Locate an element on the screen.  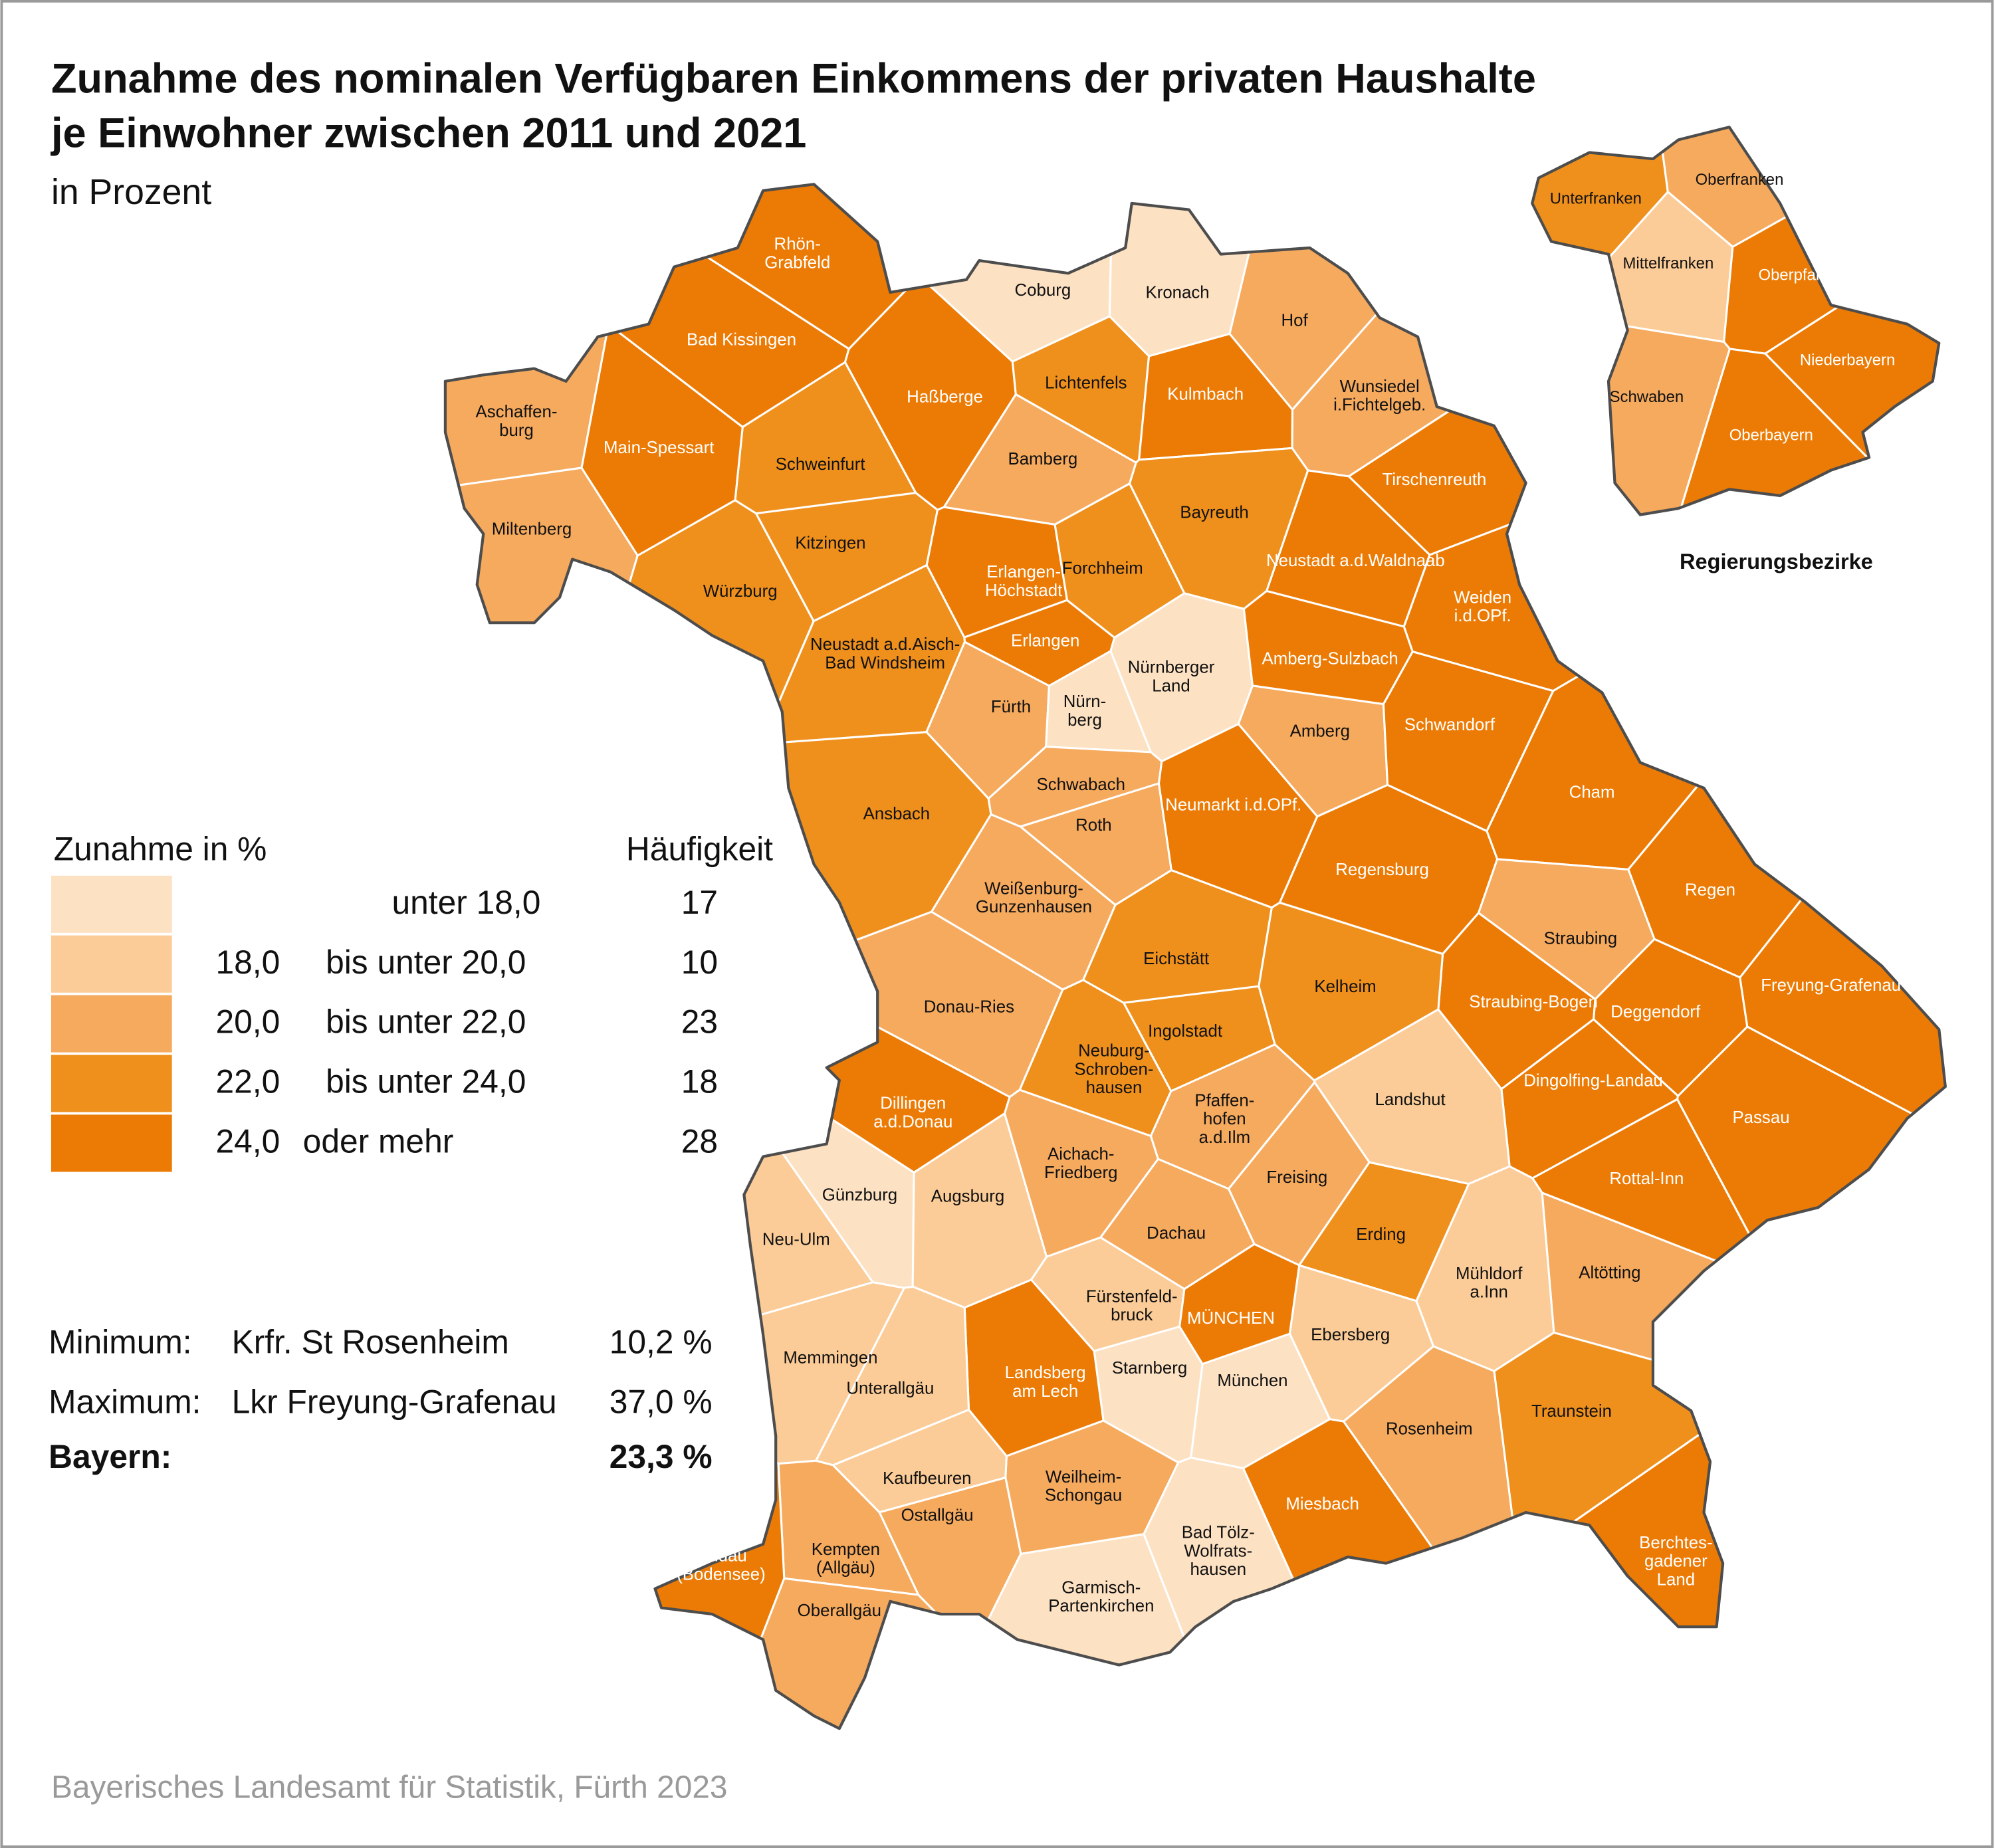
text-line: Dillingen is located at coordinates (913, 1103).